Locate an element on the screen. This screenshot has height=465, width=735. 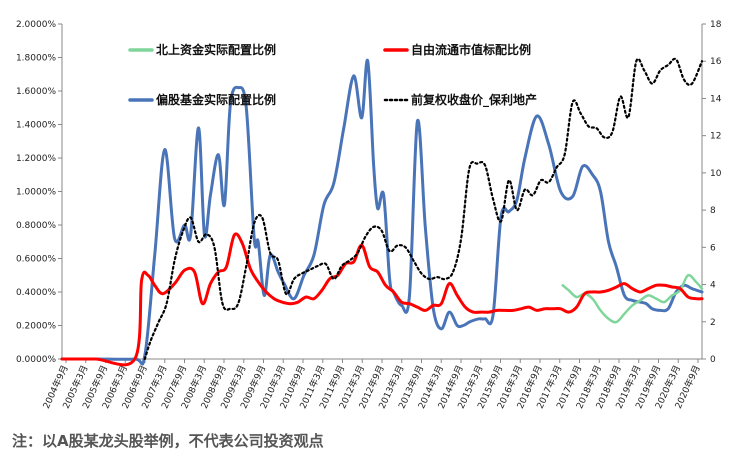
legend-label: 前复权收盘价_保利地产 is located at coordinates (474, 100).